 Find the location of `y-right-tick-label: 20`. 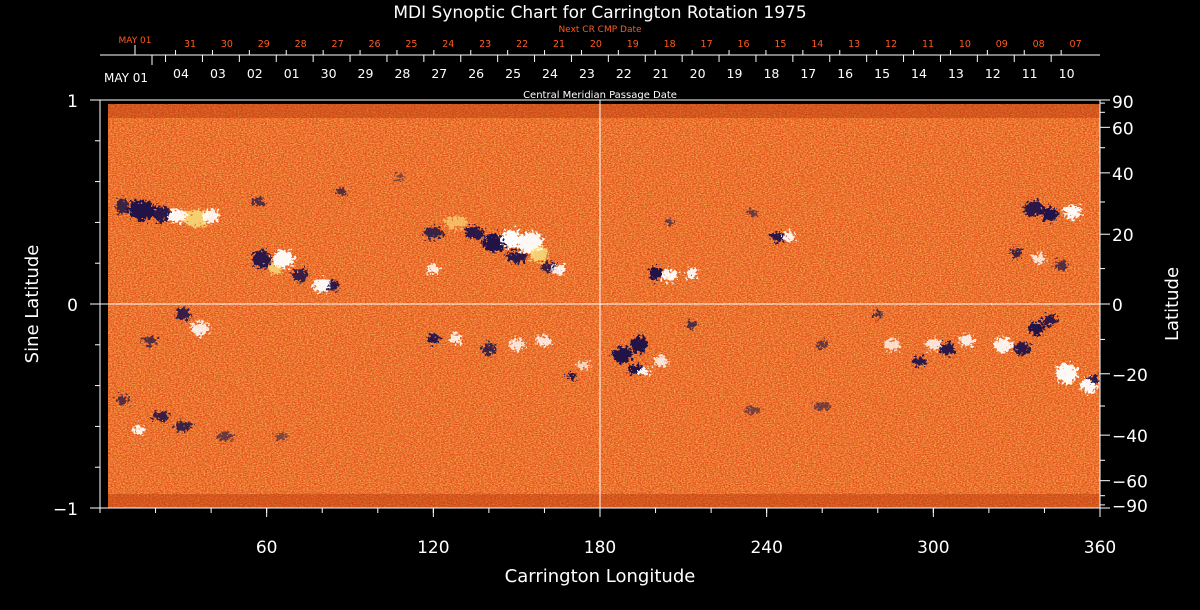

y-right-tick-label: 20 is located at coordinates (1123, 236).